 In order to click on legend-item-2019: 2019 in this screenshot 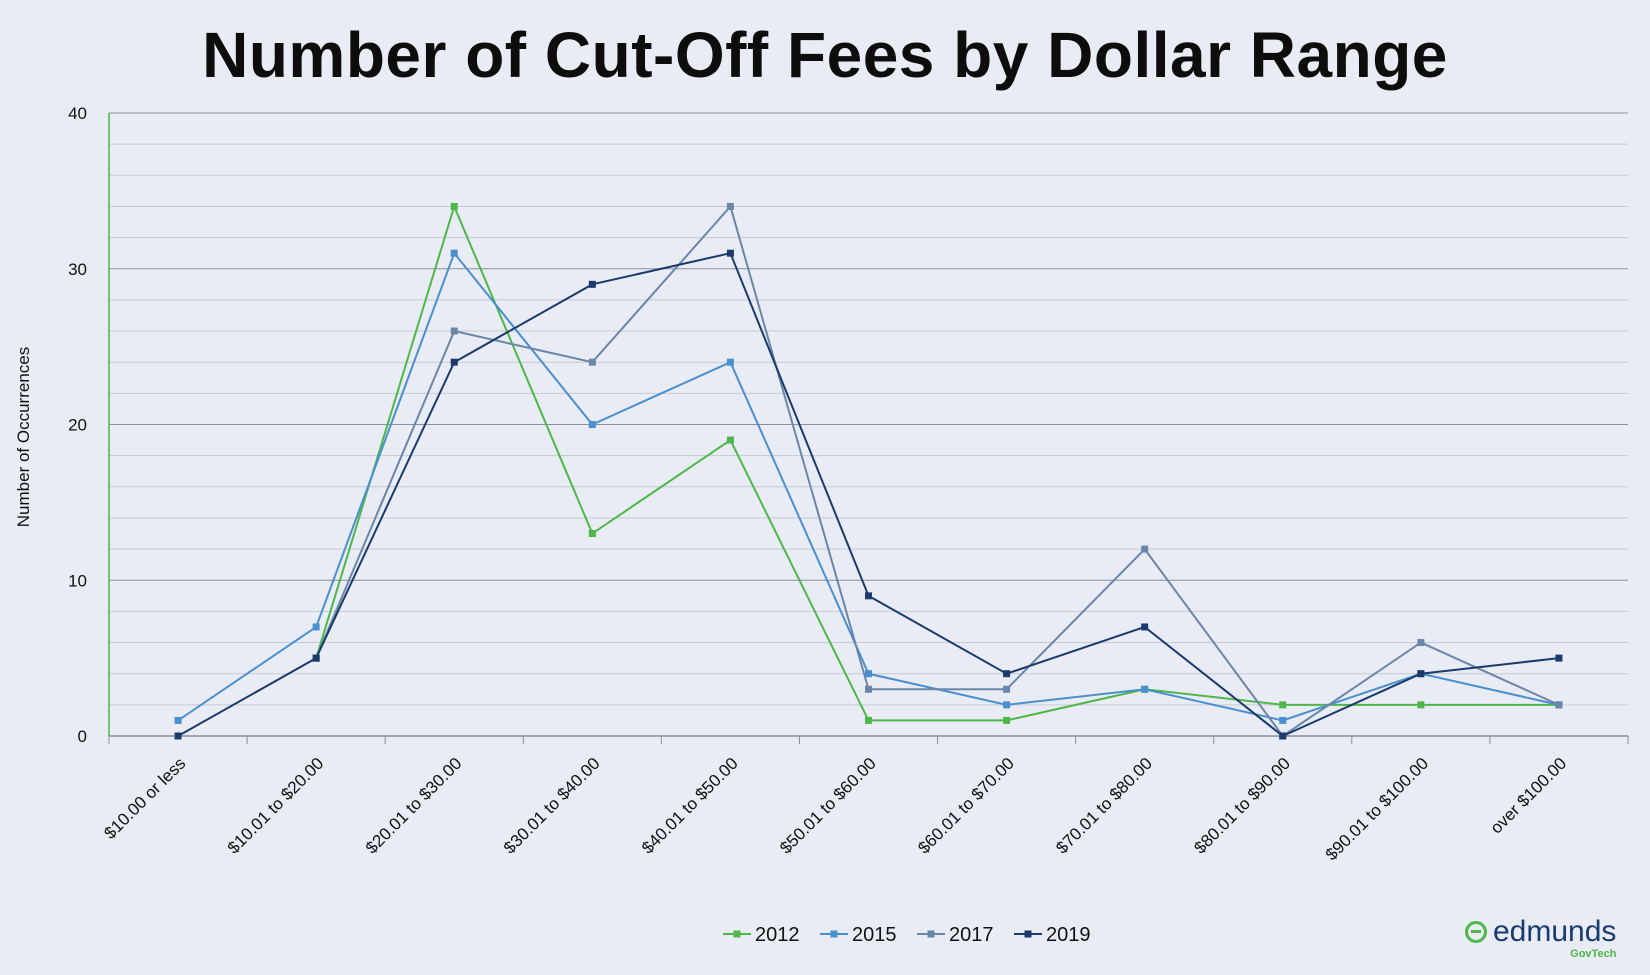, I will do `click(1052, 935)`.